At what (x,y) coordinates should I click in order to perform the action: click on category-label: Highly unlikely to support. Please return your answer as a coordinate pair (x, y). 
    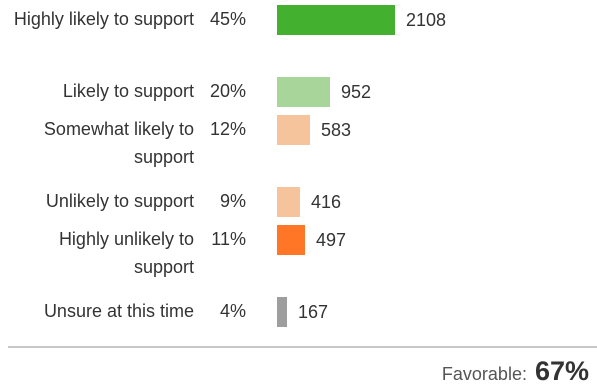
    Looking at the image, I should click on (126, 253).